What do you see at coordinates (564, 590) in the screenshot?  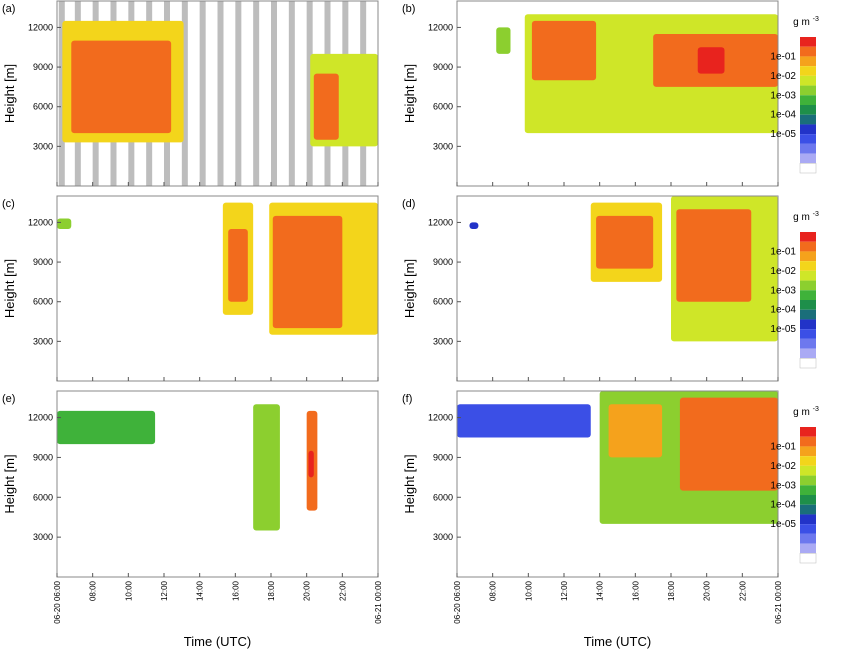 I see `x-tick-label: 12:00` at bounding box center [564, 590].